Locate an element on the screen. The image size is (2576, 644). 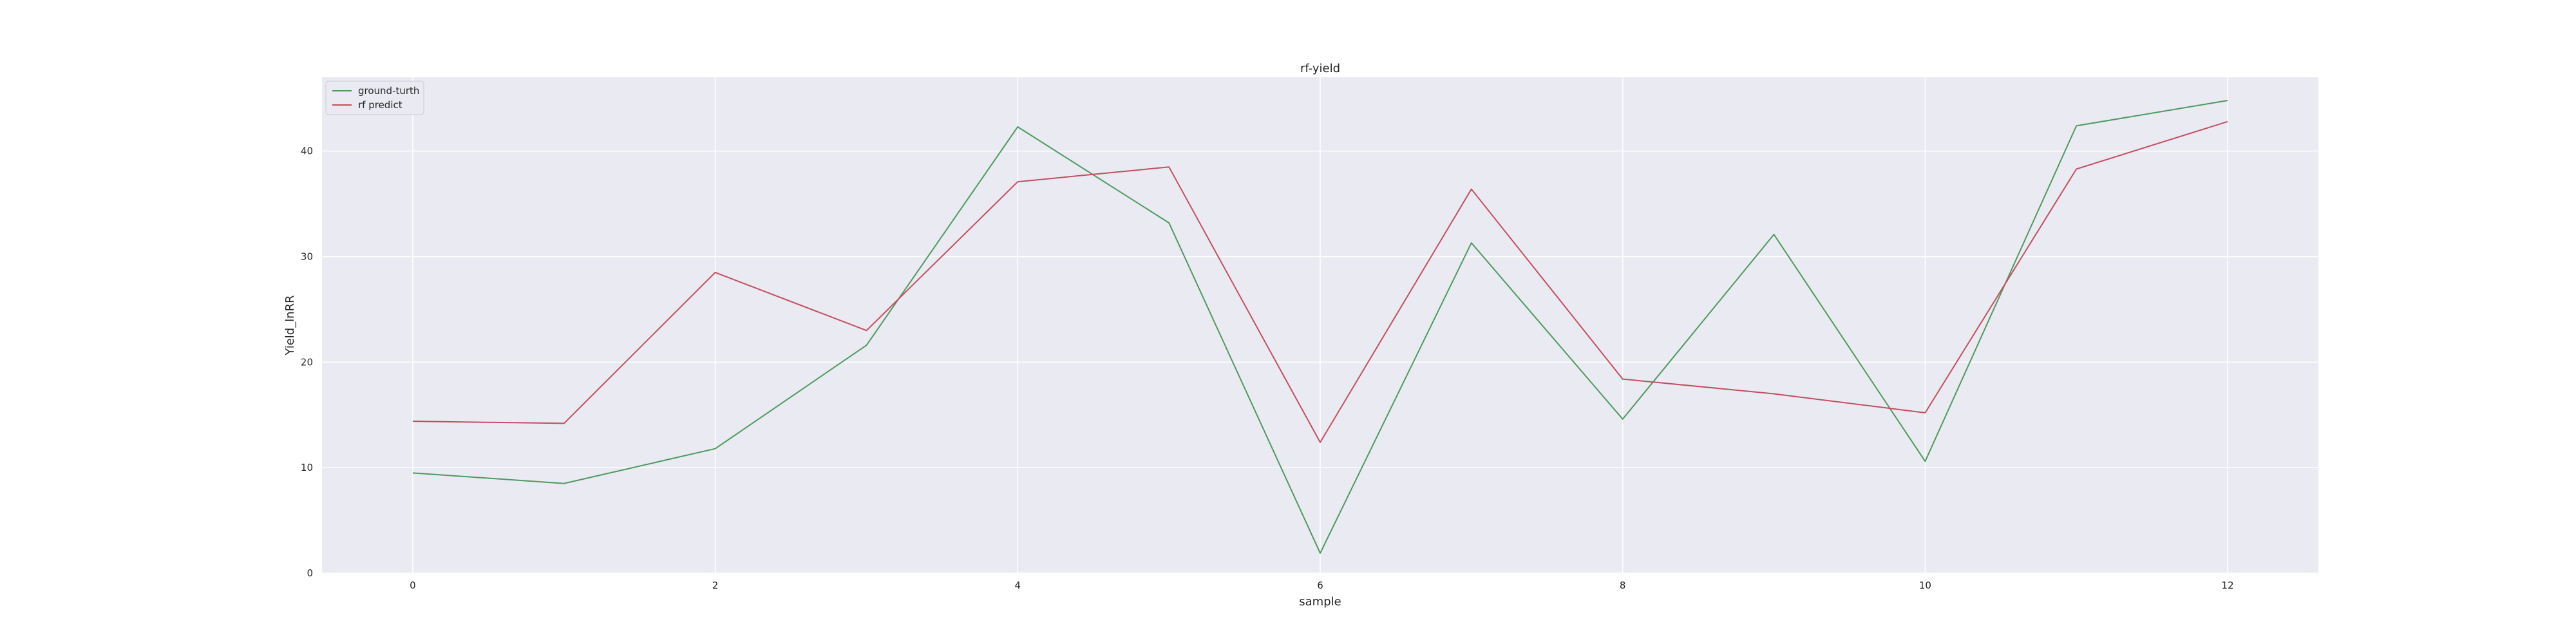
y-tick-label: 20 is located at coordinates (307, 362).